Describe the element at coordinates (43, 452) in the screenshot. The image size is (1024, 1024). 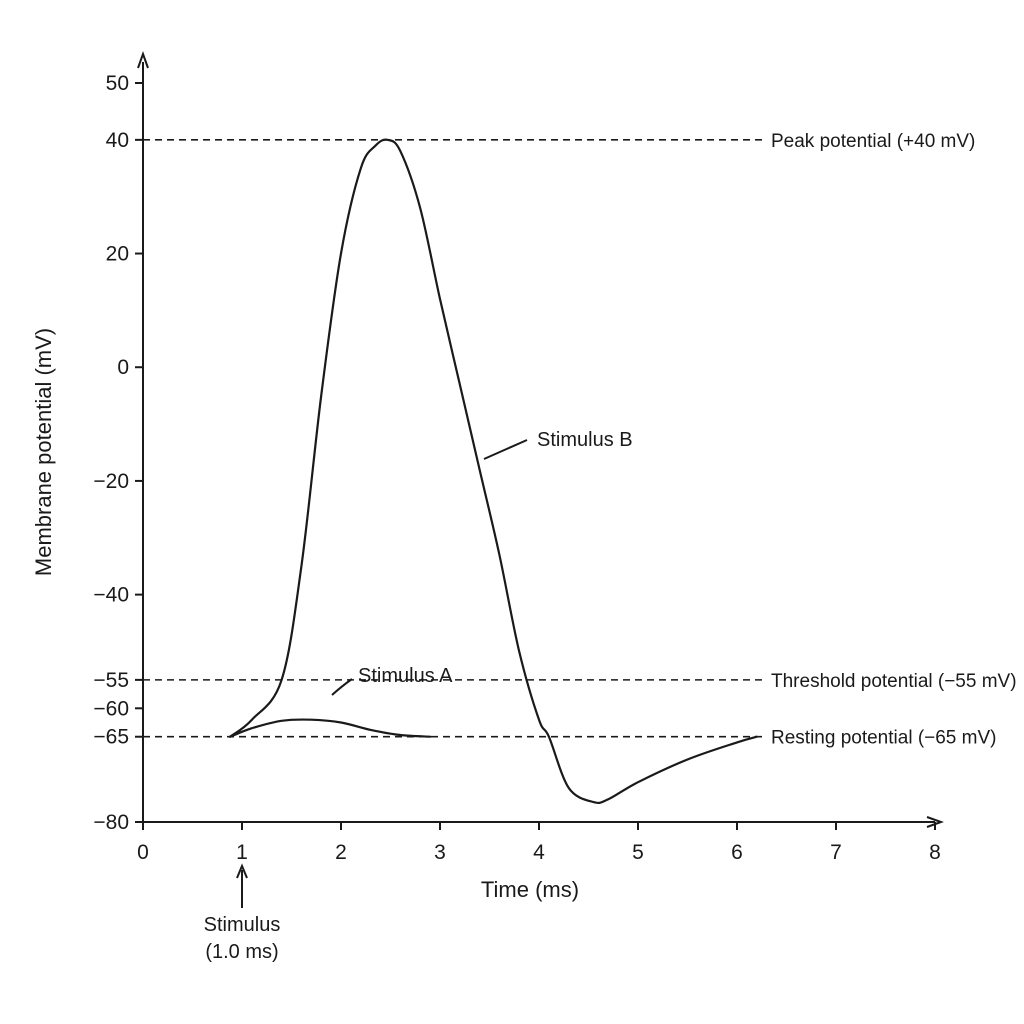
I see `y-axis-title: Membrane potential (mV)` at that location.